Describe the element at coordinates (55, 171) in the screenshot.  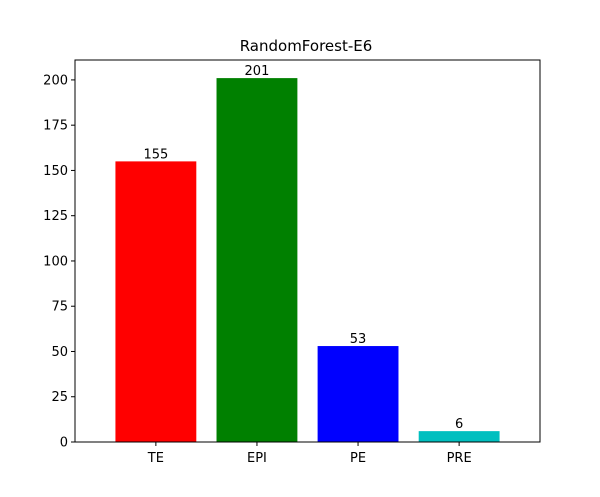
I see `y-tick-label-150: 150` at that location.